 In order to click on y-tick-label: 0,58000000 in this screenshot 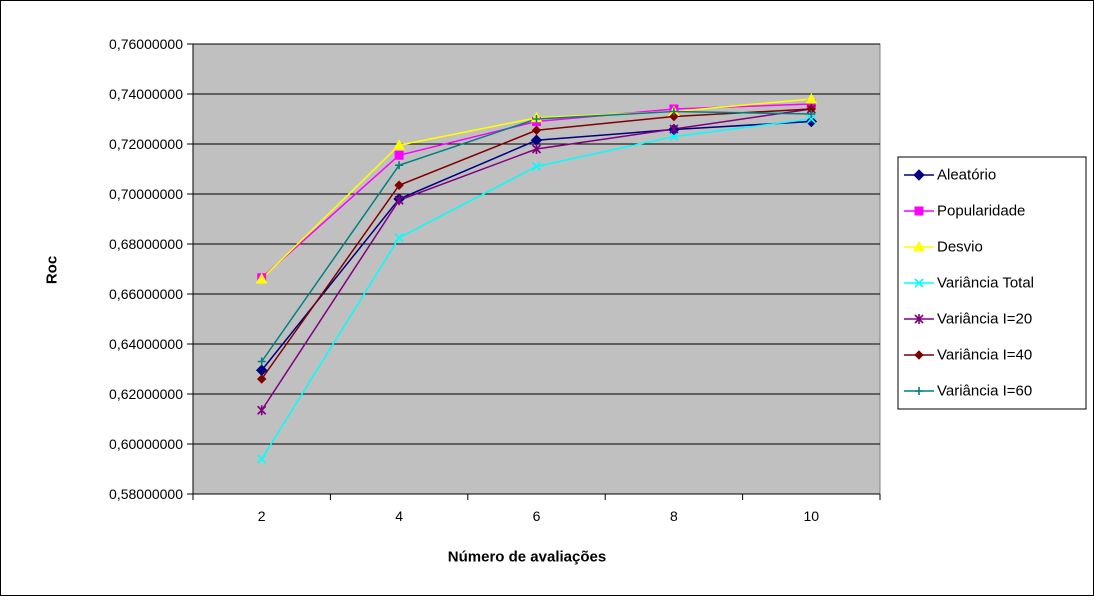, I will do `click(146, 494)`.